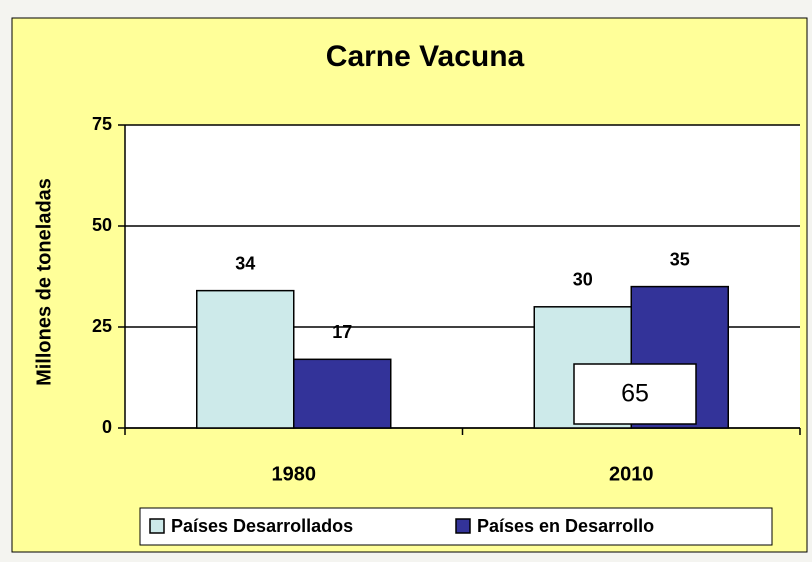  I want to click on value-label: 35, so click(680, 259).